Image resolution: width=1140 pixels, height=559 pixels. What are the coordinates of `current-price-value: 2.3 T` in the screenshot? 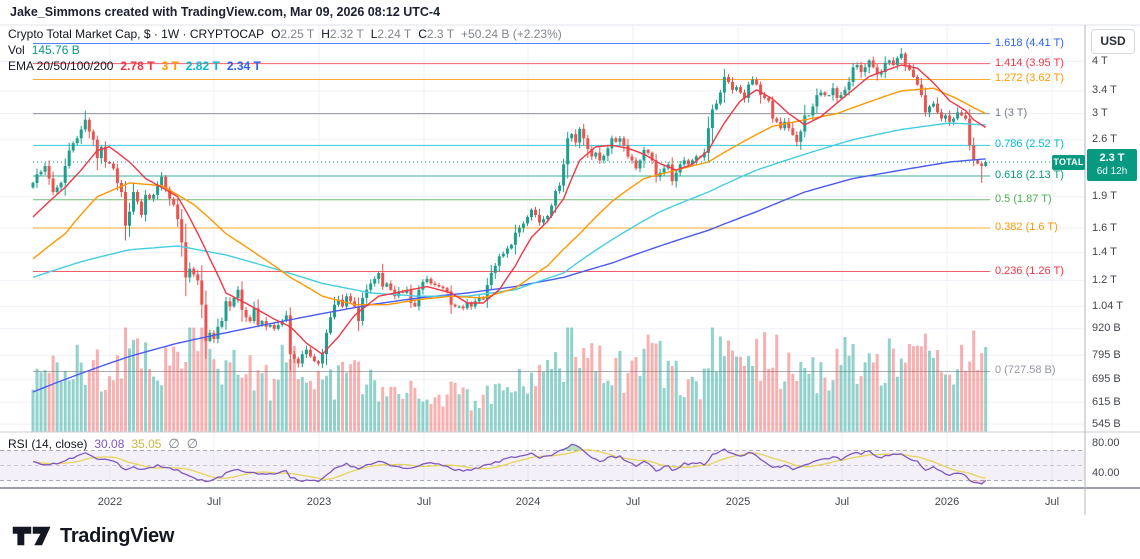 It's located at (1112, 158).